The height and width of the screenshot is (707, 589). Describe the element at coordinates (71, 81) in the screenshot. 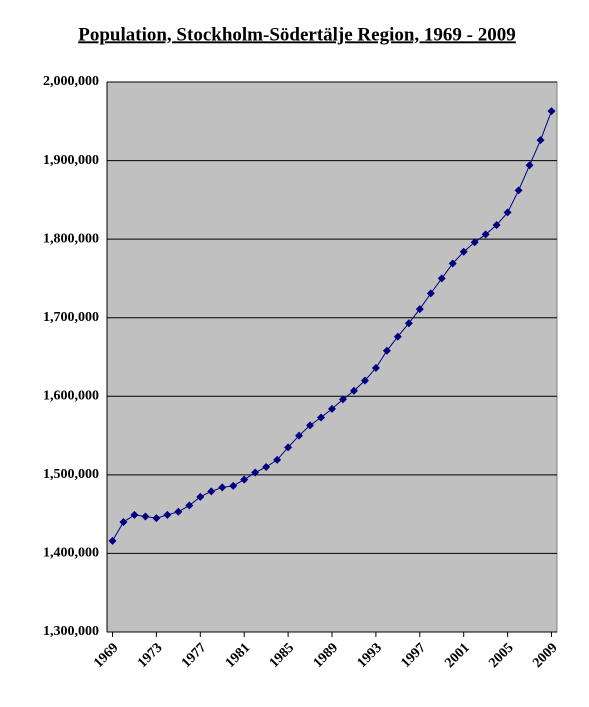

I see `y-tick-label: 2,000,000` at that location.